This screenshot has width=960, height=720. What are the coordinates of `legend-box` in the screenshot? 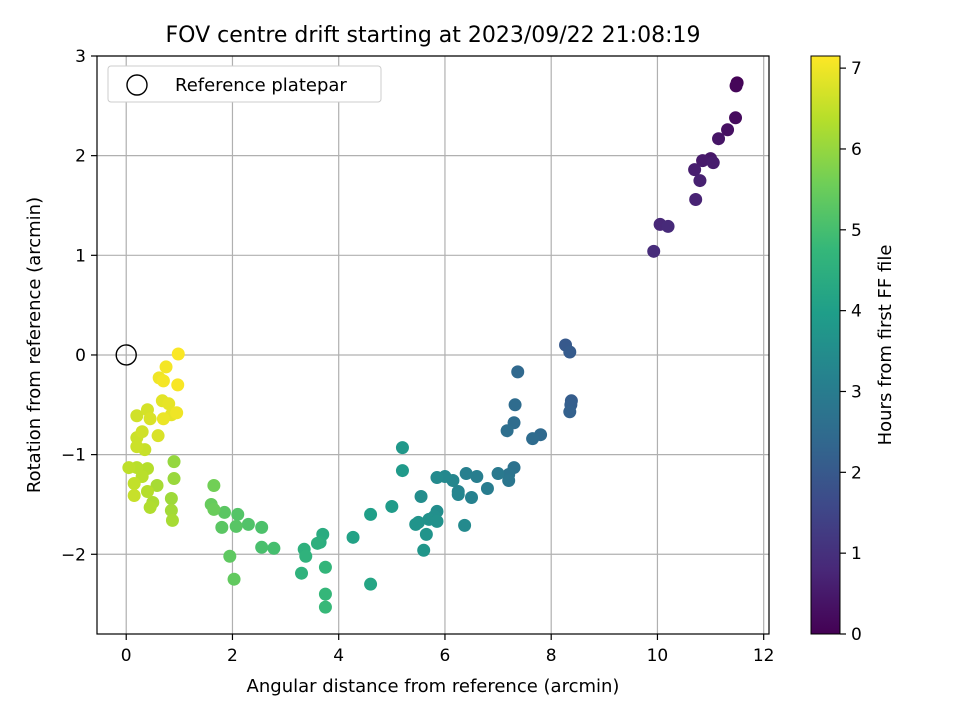 It's located at (244, 84).